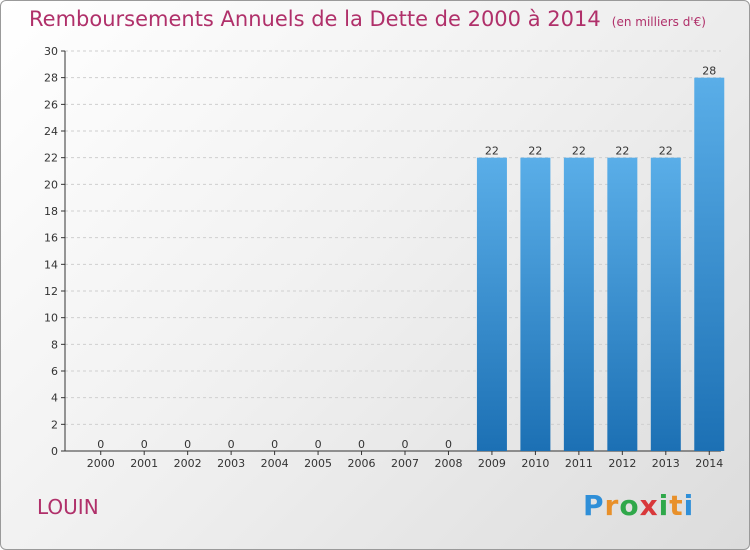 The image size is (750, 550). Describe the element at coordinates (54, 398) in the screenshot. I see `y-tick-label: 4` at that location.